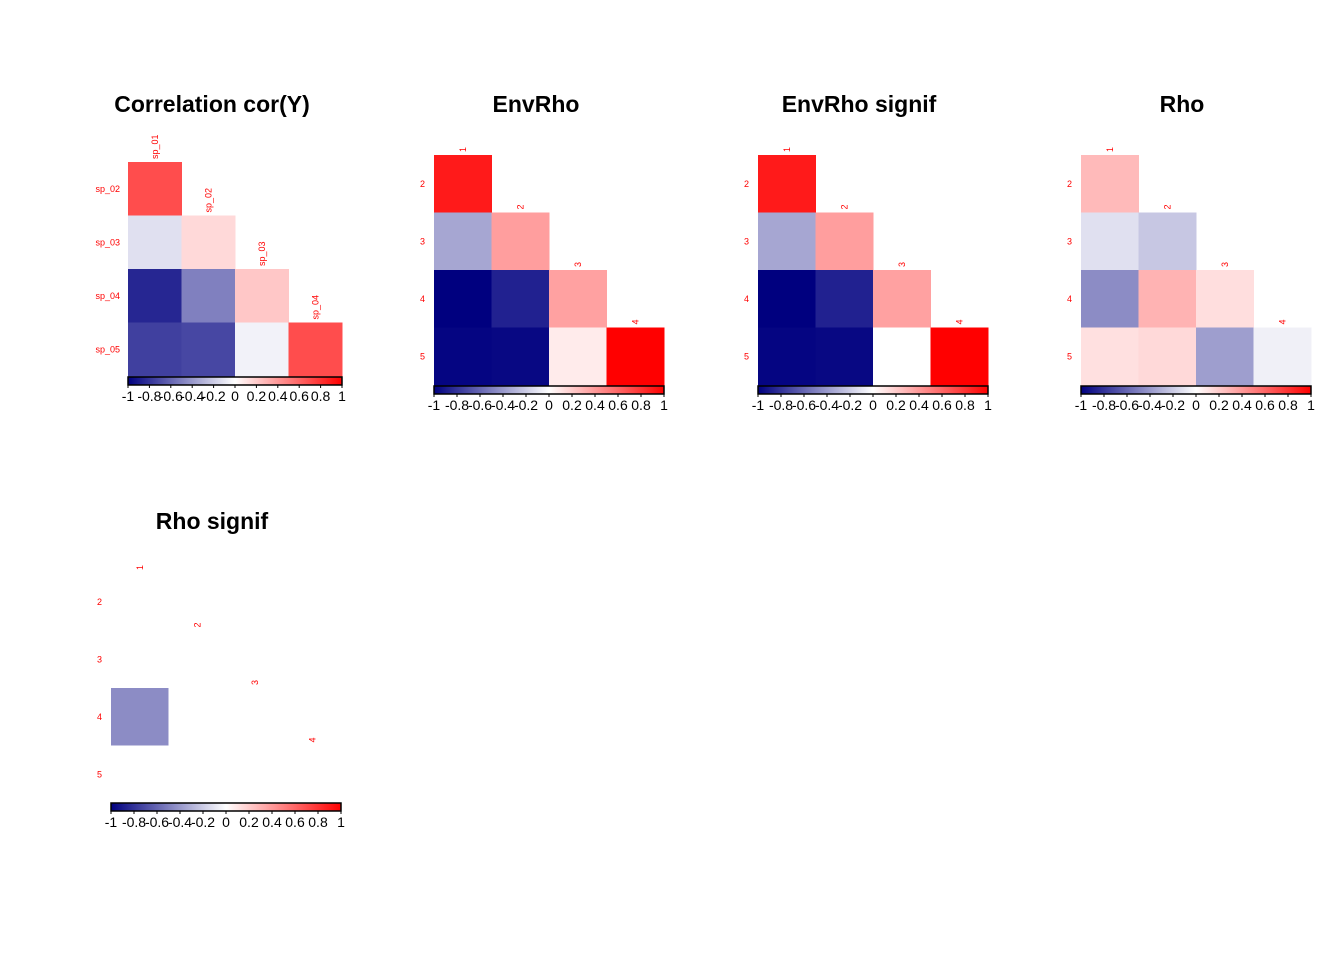 This screenshot has width=1344, height=965. Describe the element at coordinates (107, 242) in the screenshot. I see `row-label: sp_03` at that location.